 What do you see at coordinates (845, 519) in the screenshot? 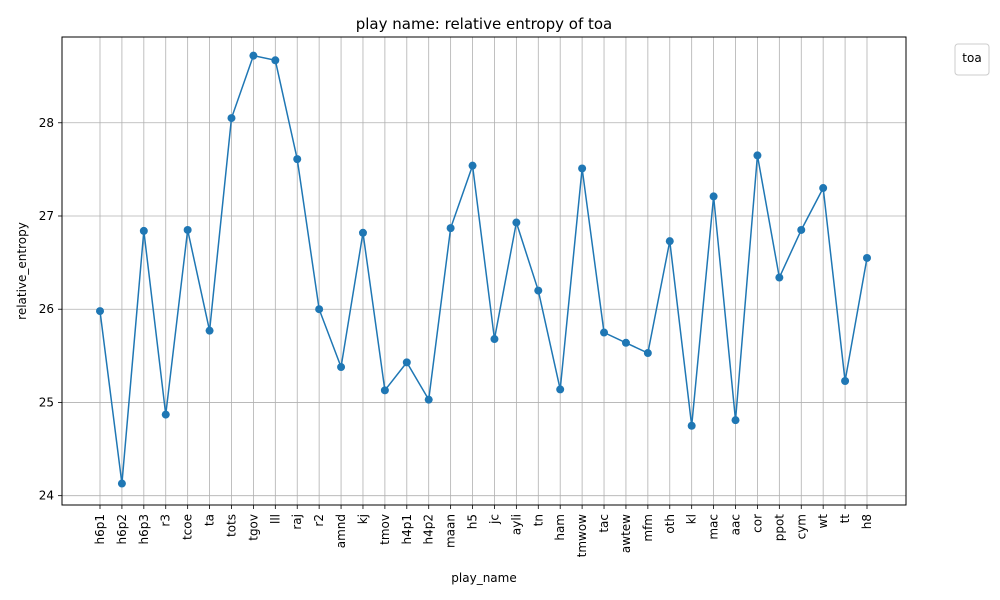
I see `x-tick-label: tt` at bounding box center [845, 519].